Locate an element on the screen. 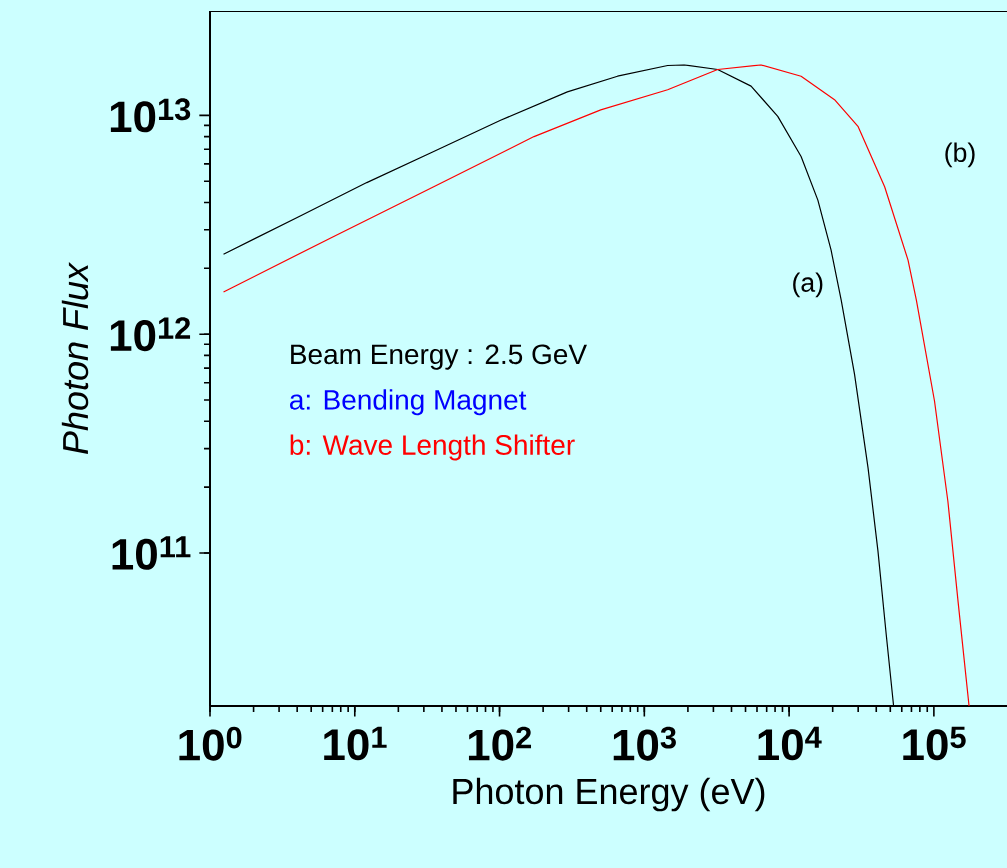 Image resolution: width=1007 pixels, height=868 pixels. y-tick-label: 10$^{12}$ is located at coordinates (150, 334).